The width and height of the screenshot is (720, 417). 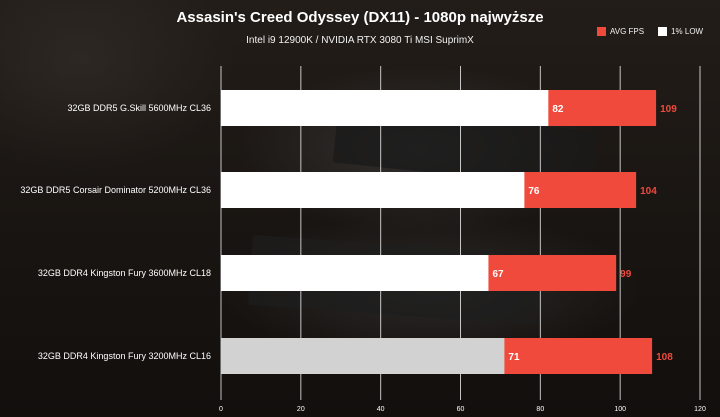 What do you see at coordinates (601, 31) in the screenshot?
I see `legend-swatch-avg` at bounding box center [601, 31].